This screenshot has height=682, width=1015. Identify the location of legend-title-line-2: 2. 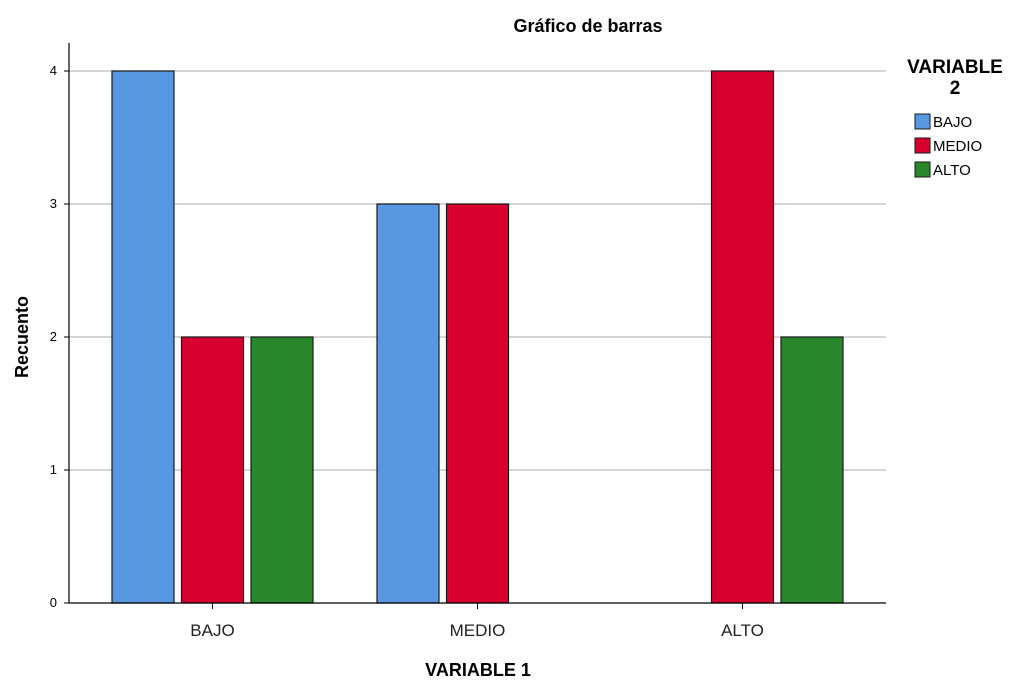
(955, 88).